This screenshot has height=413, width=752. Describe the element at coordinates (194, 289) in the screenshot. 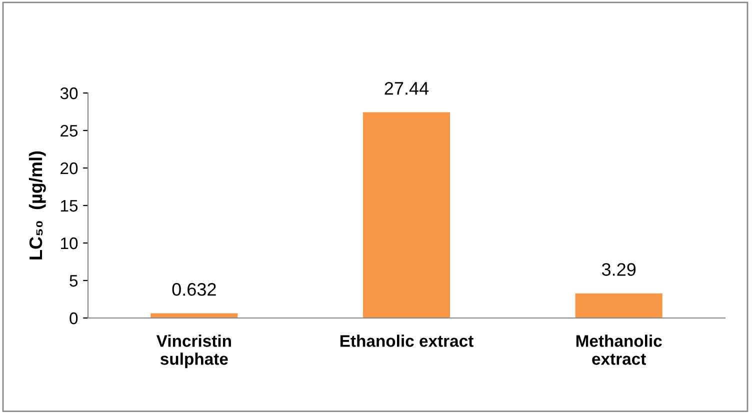

I see `data-label: 0.632` at that location.